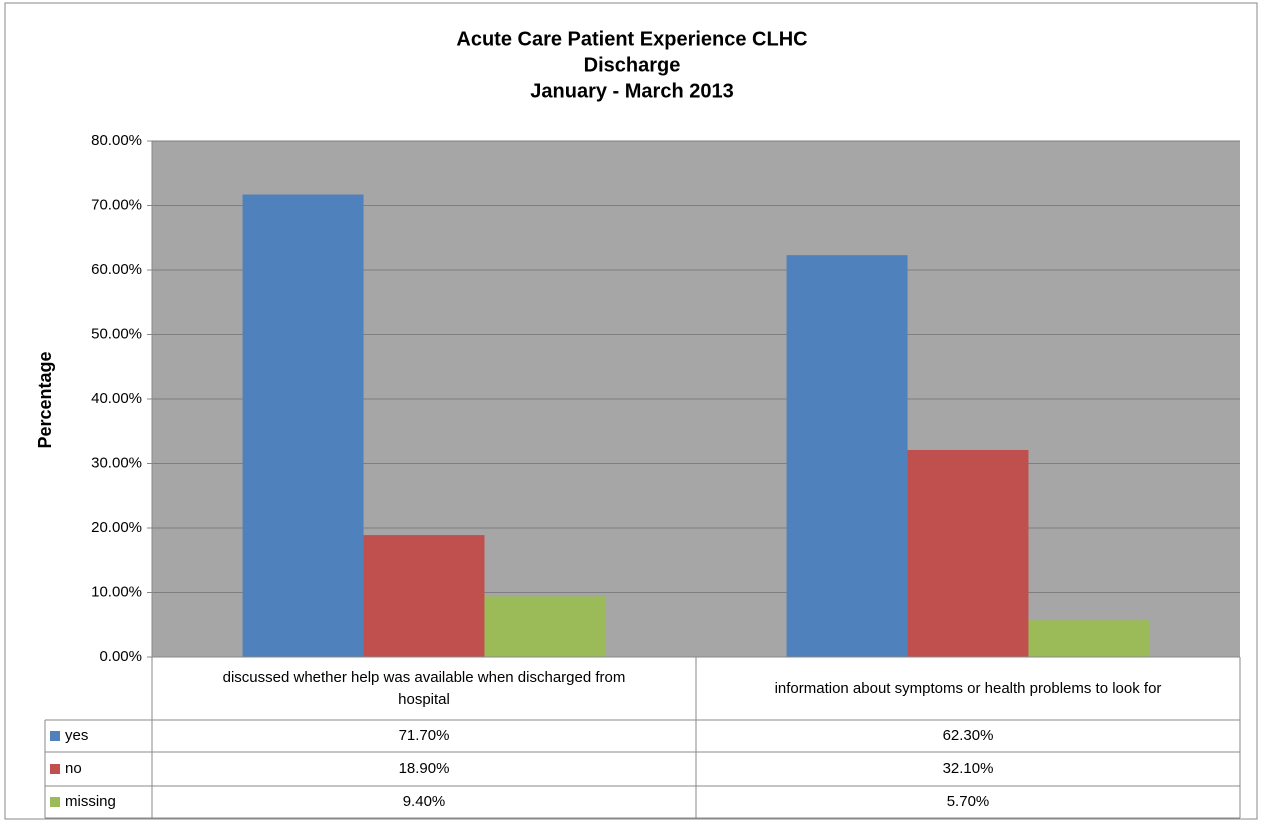  Describe the element at coordinates (73, 768) in the screenshot. I see `legend-label: no` at that location.